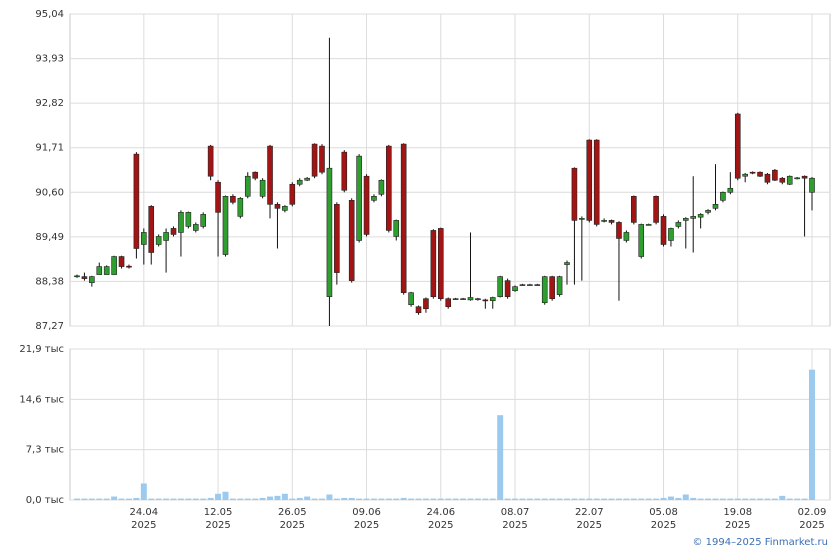 This screenshot has width=840, height=550. What do you see at coordinates (45, 450) in the screenshot?
I see `y-tick-label: 7,3 тыс` at bounding box center [45, 450].